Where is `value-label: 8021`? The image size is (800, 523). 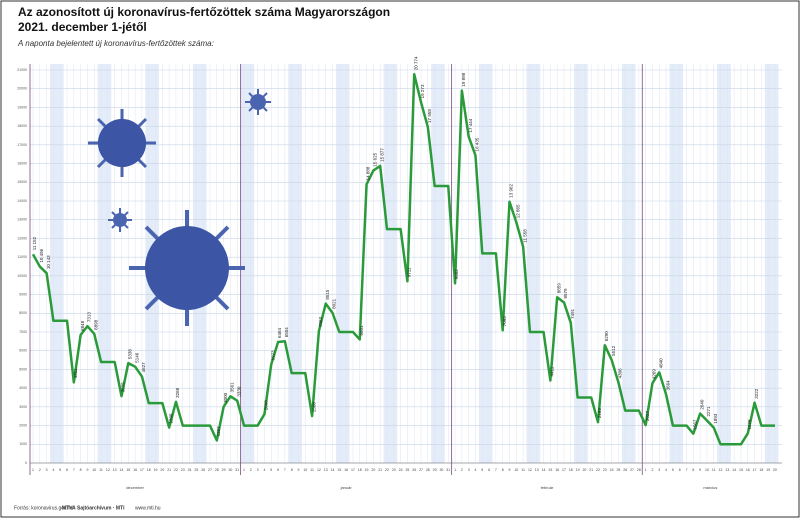
value-label: 8021 is located at coordinates (334, 303).